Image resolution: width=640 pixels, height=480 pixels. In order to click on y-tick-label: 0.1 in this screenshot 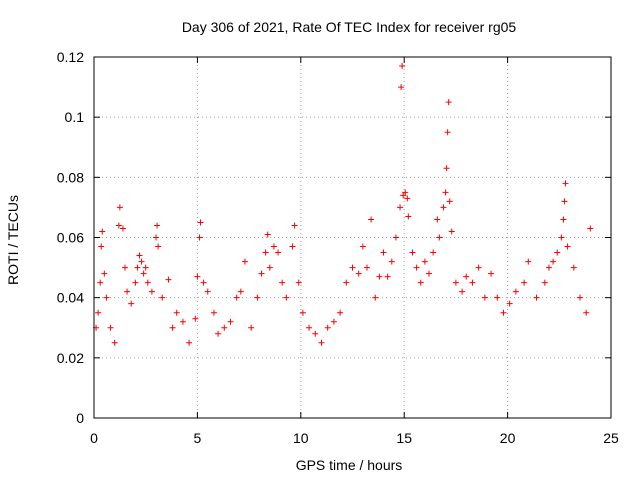, I will do `click(75, 117)`.